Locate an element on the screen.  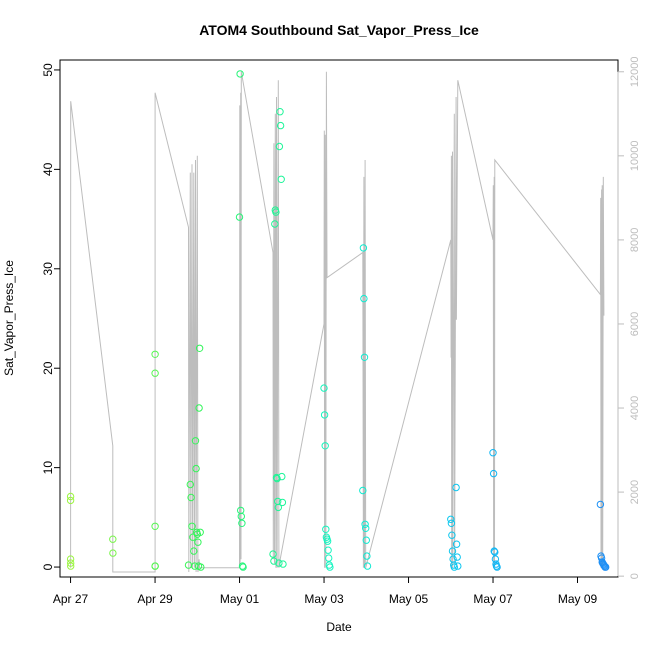
y2-tick-label: 0 is located at coordinates (635, 576).